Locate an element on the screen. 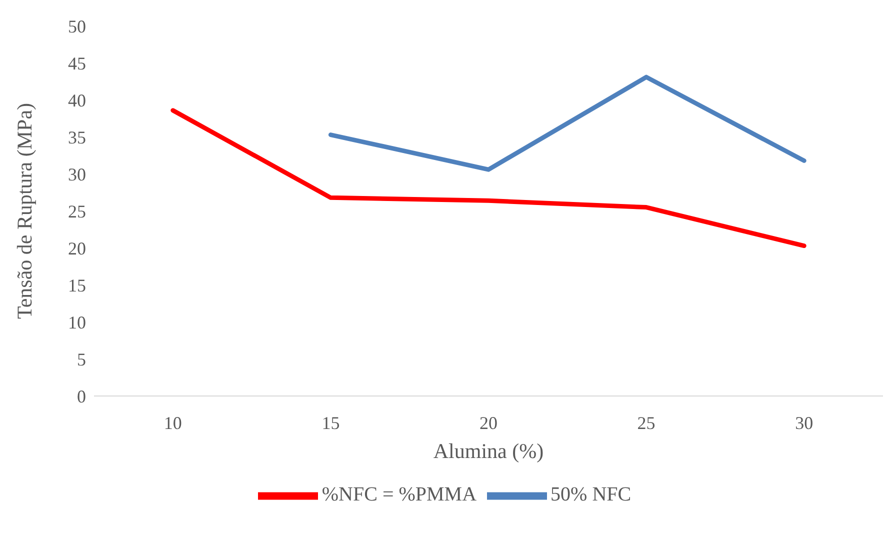 Image resolution: width=891 pixels, height=544 pixels. y-tick-label: 5 is located at coordinates (81, 359).